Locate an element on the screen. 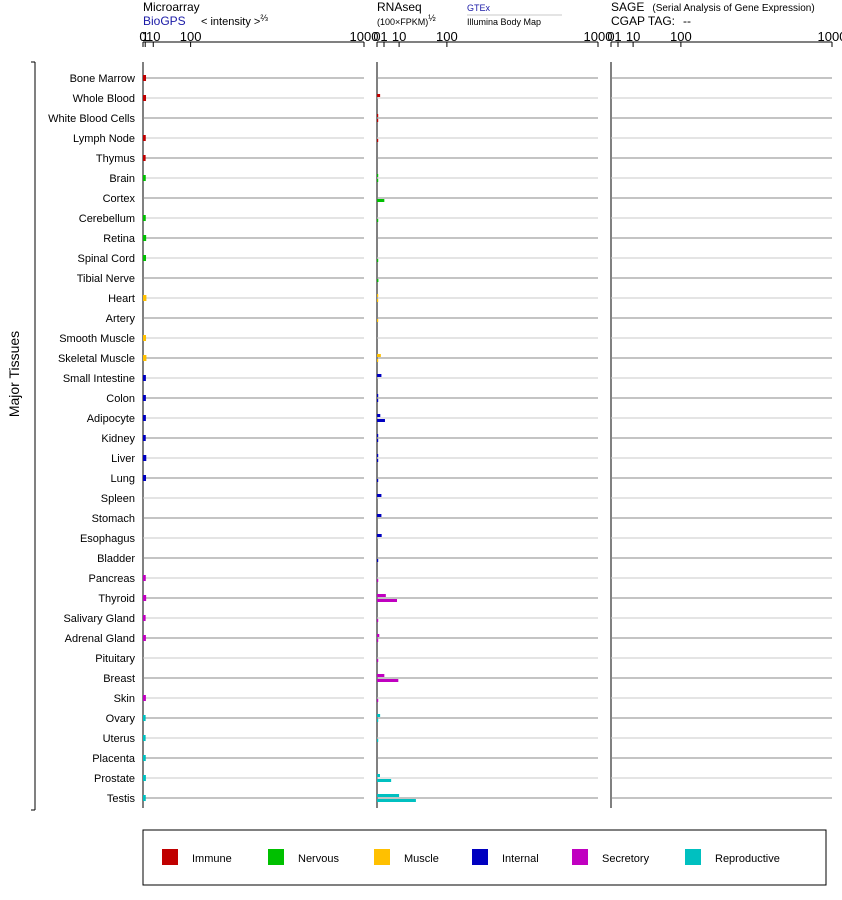 The height and width of the screenshot is (900, 842). row-label: Liver is located at coordinates (123, 459).